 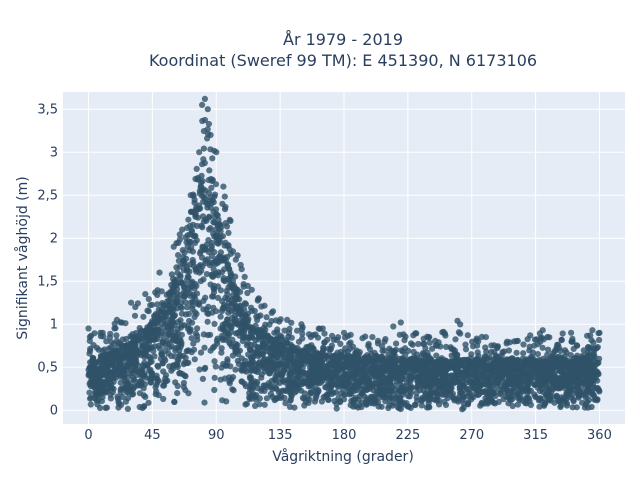 I want to click on x-tick-label: 360, so click(x=599, y=435).